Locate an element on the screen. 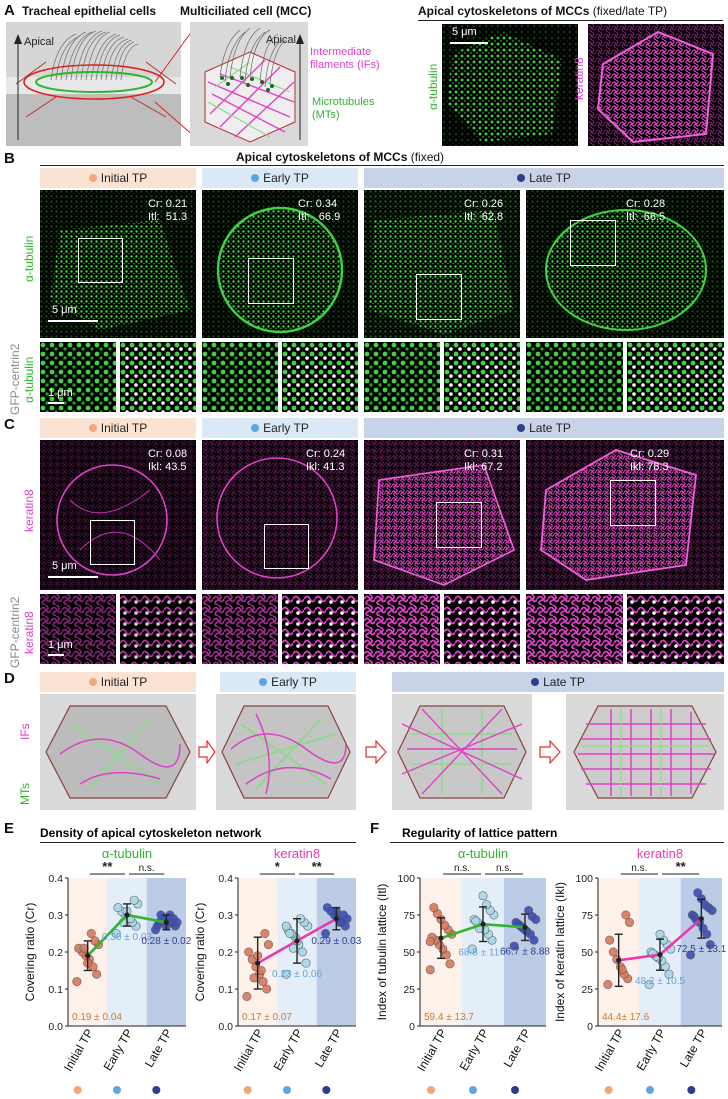 The height and width of the screenshot is (1099, 728). a-keratin-label: keratin8 is located at coordinates (579, 78).